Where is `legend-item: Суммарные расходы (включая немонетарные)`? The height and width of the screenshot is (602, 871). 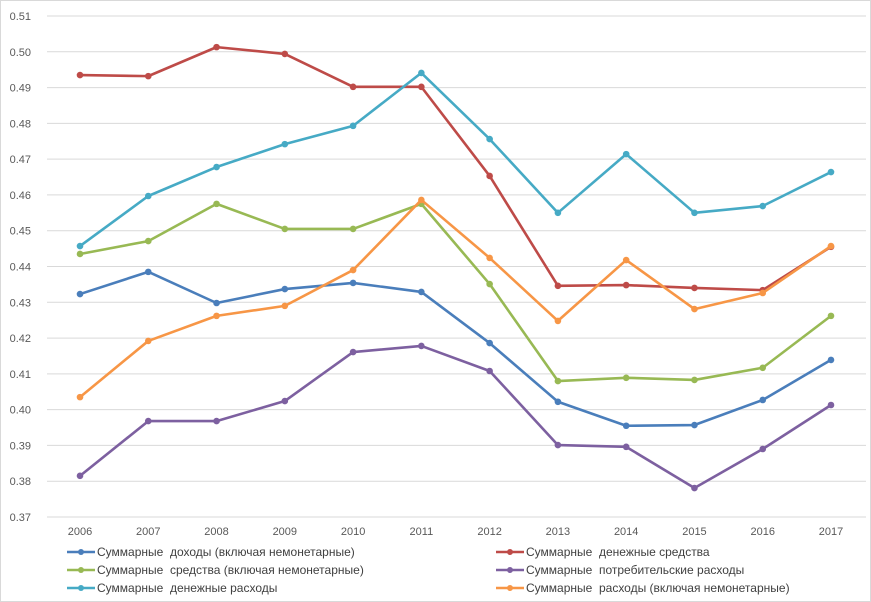 legend-item: Суммарные расходы (включая немонетарные) is located at coordinates (643, 588).